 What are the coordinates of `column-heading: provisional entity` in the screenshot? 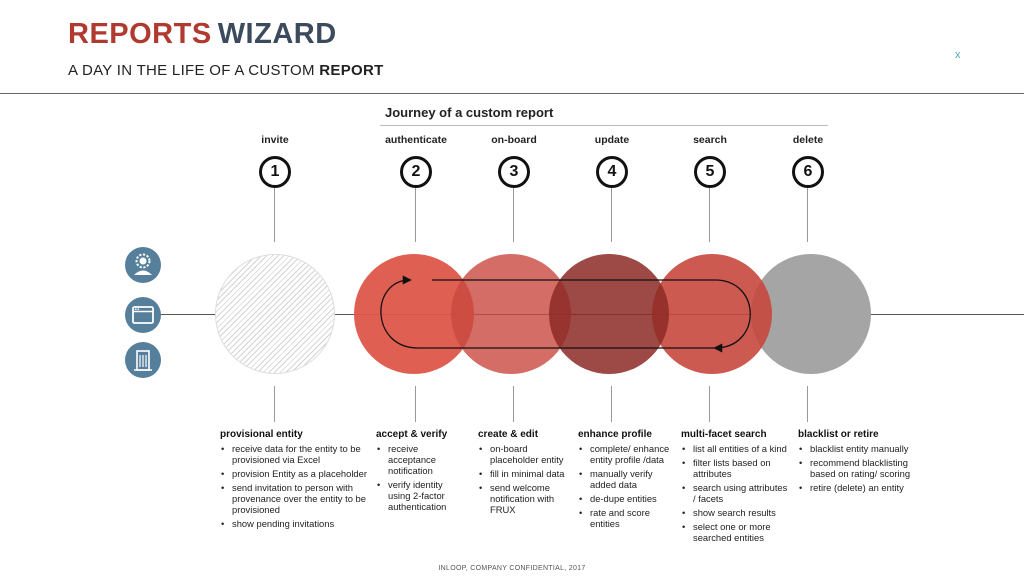 It's located at (261, 434).